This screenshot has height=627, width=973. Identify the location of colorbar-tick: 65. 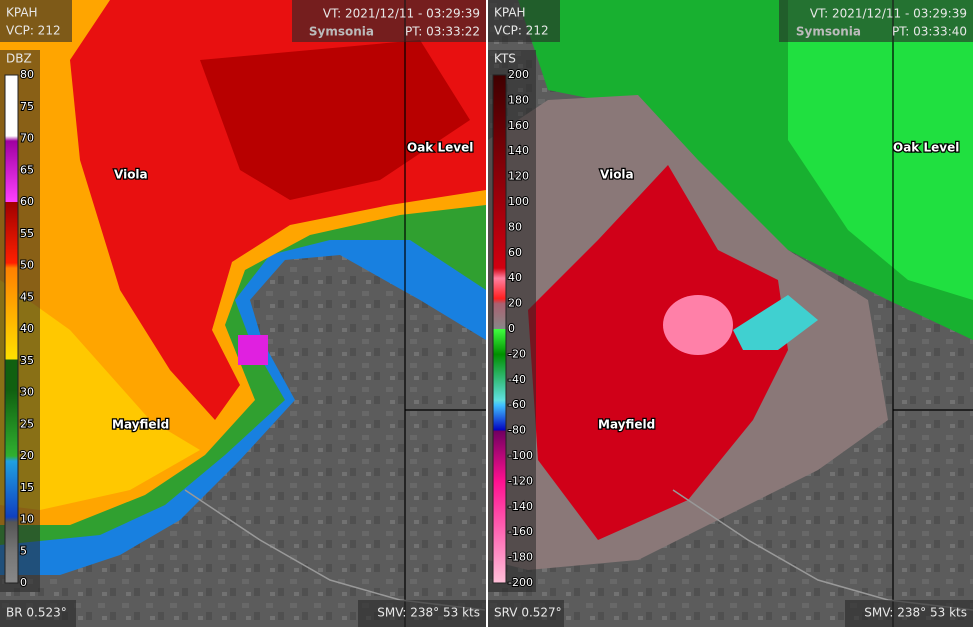
(27, 169).